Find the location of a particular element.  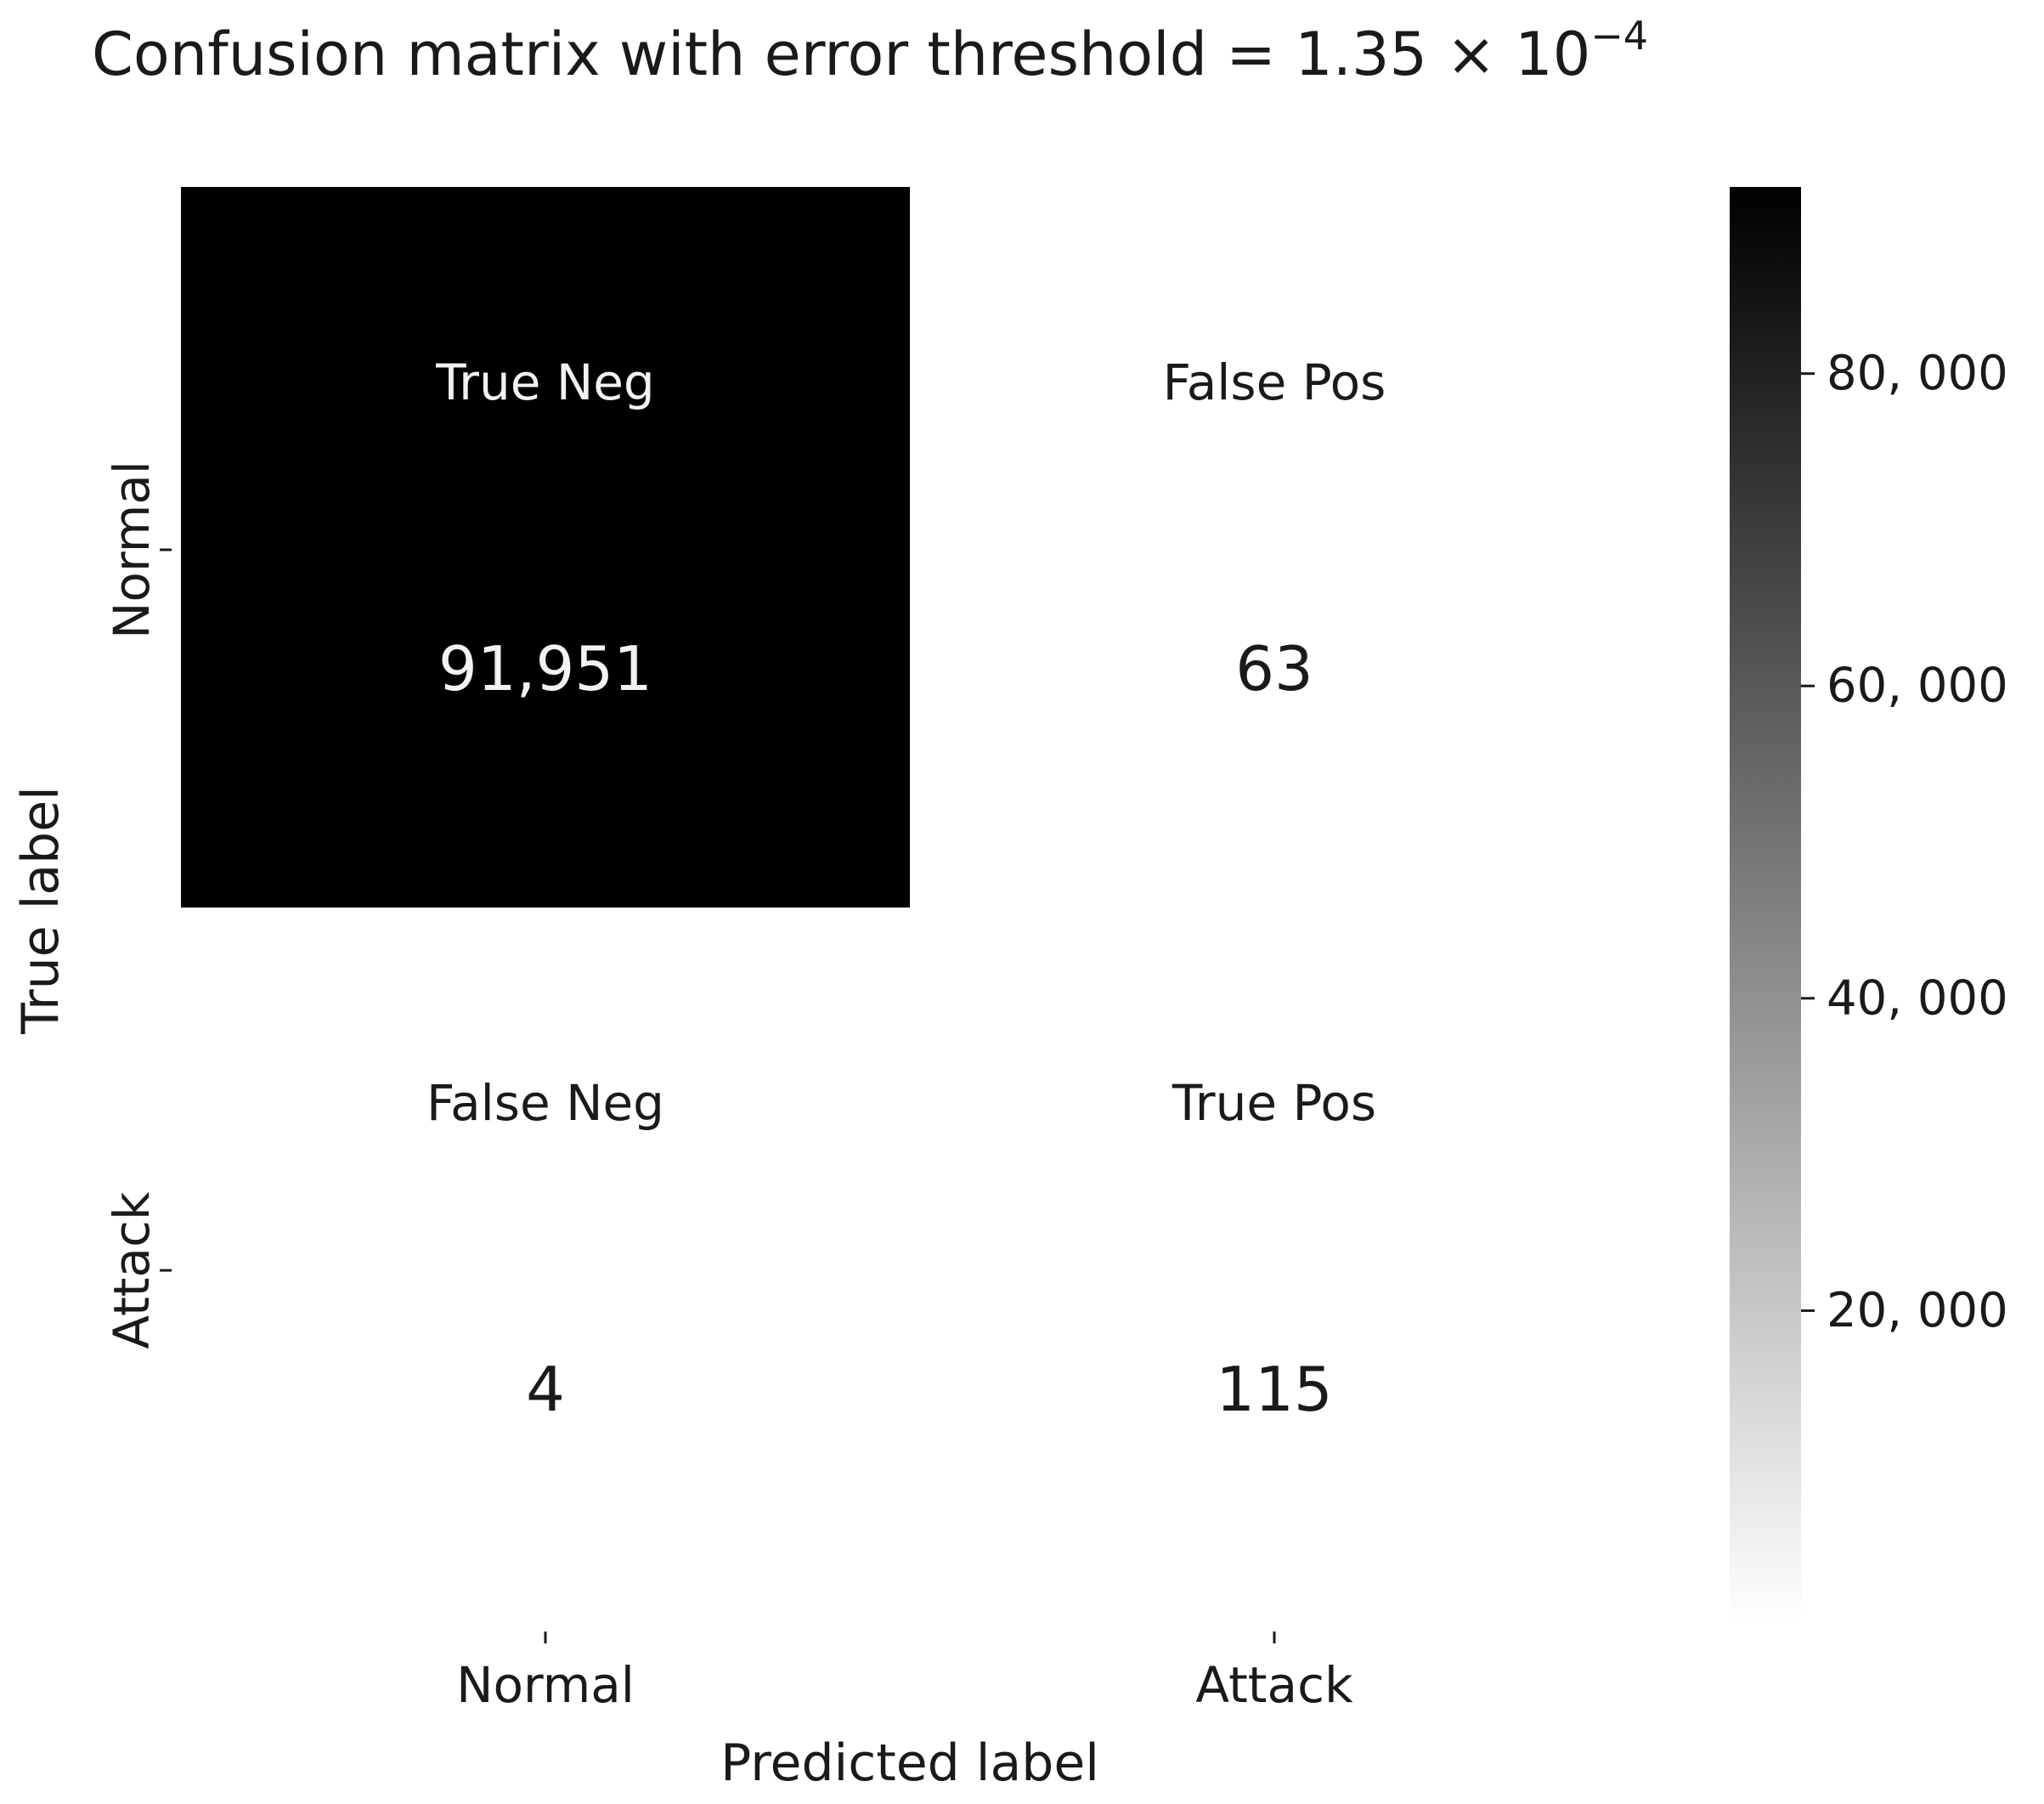

x-tick-label-attack: Attack is located at coordinates (1274, 1685).